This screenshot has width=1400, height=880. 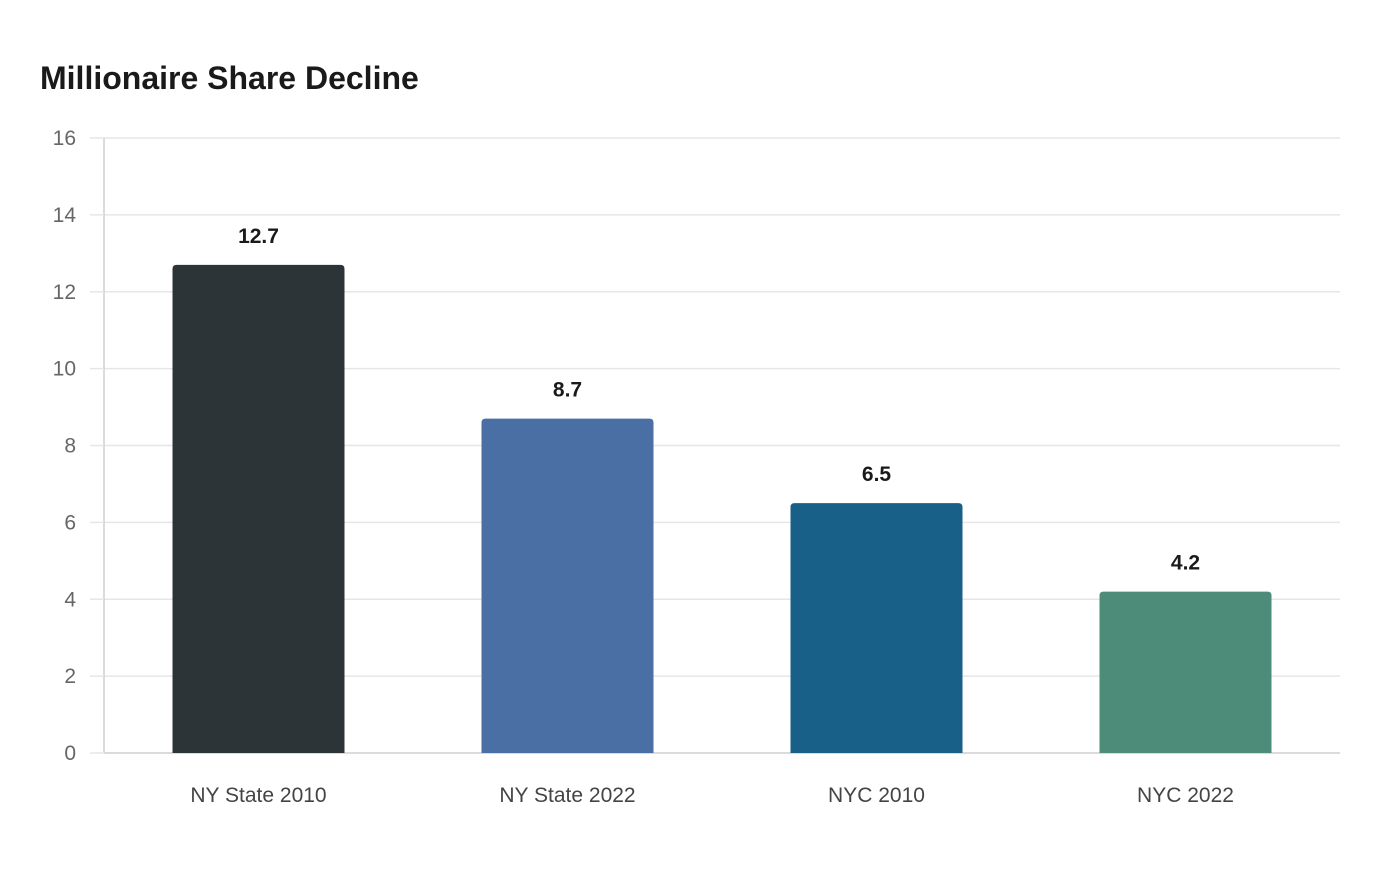 I want to click on x-tick-label: NYC 2010, so click(x=876, y=795).